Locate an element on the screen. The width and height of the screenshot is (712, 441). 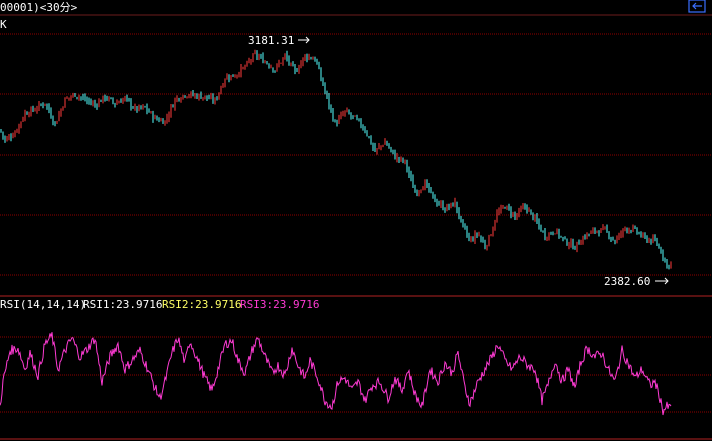
max-price-label: 3181.31 is located at coordinates (271, 40).